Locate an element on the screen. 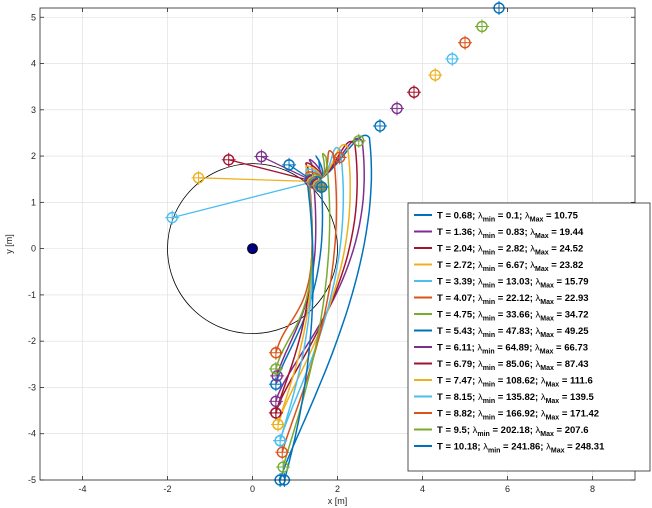 The width and height of the screenshot is (652, 508). legend-entry-5: T = 3.39; λmin = 13.03; λMax = 15.79 is located at coordinates (513, 283).